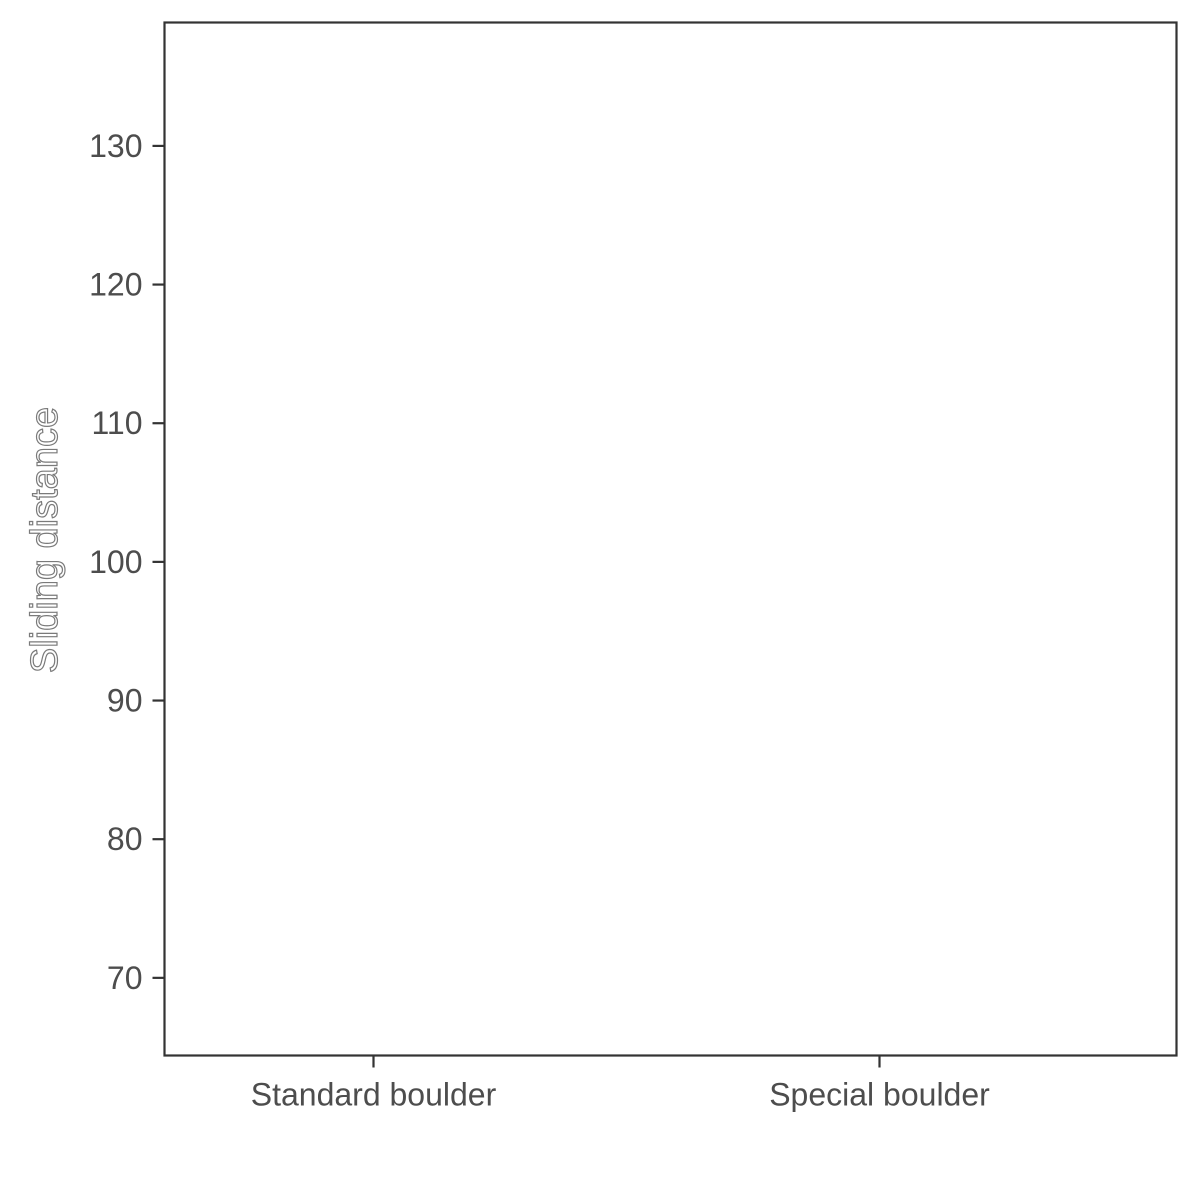 The image size is (1200, 1200). I want to click on x-tick-label: Special boulder, so click(879, 1095).